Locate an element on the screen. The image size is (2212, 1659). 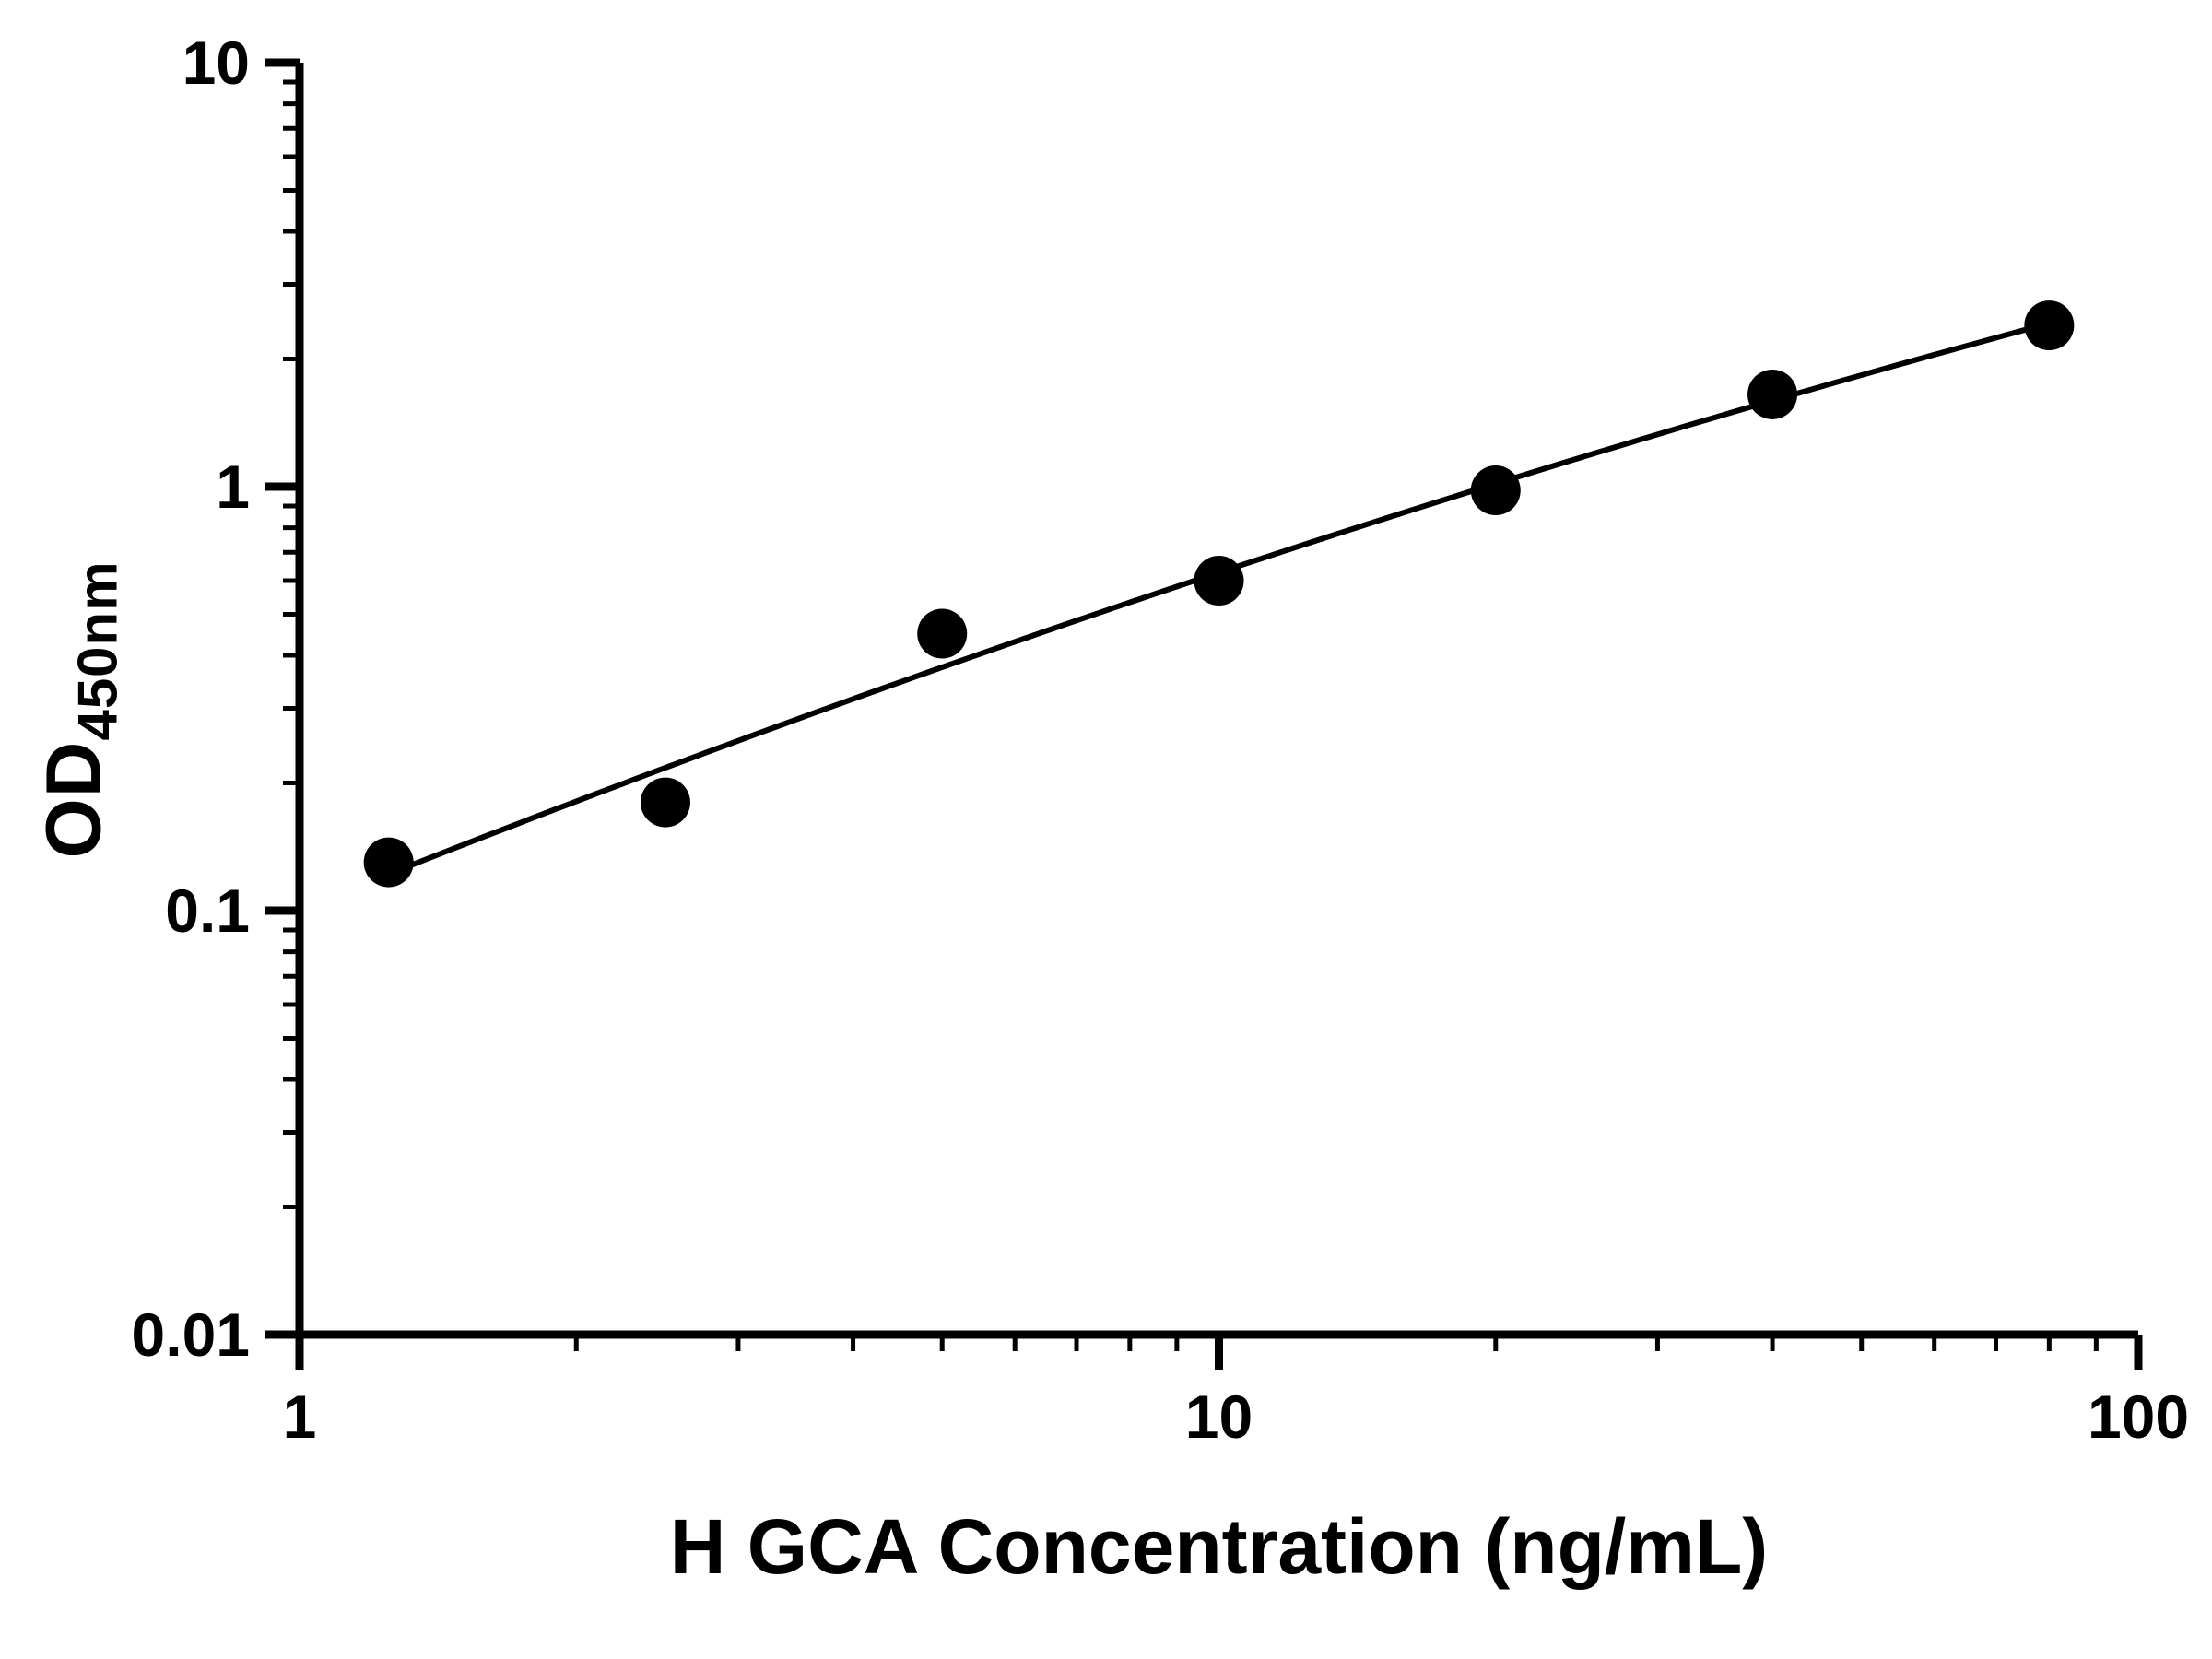
y-axis-tick-label: 10 is located at coordinates (216, 63).